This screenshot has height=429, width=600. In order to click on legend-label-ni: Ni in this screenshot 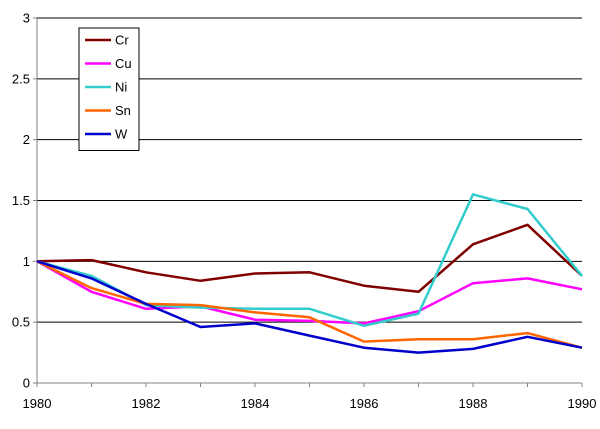, I will do `click(121, 87)`.